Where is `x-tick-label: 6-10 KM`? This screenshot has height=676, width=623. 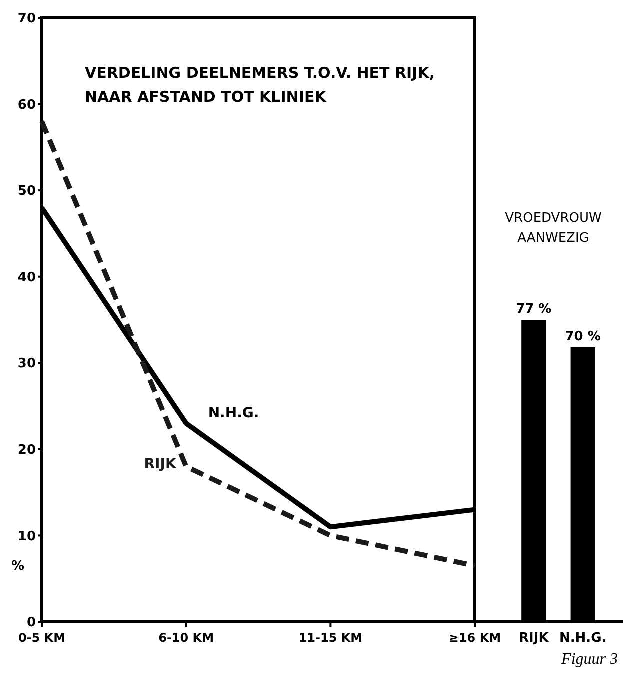 x-tick-label: 6-10 KM is located at coordinates (186, 638).